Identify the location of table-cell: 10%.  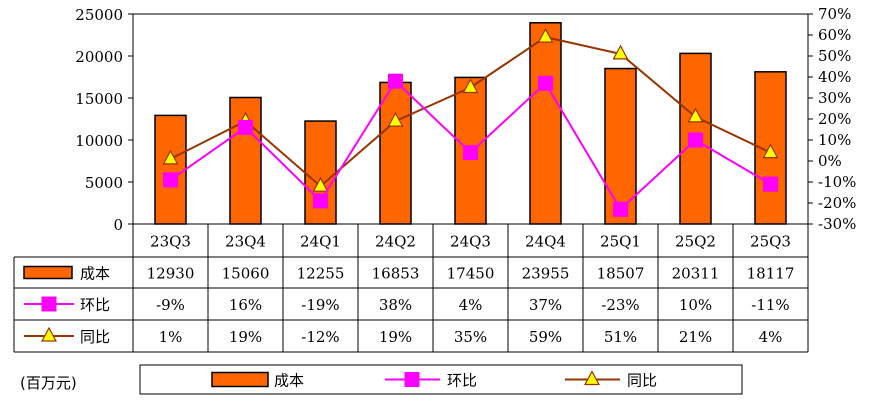
(695, 305).